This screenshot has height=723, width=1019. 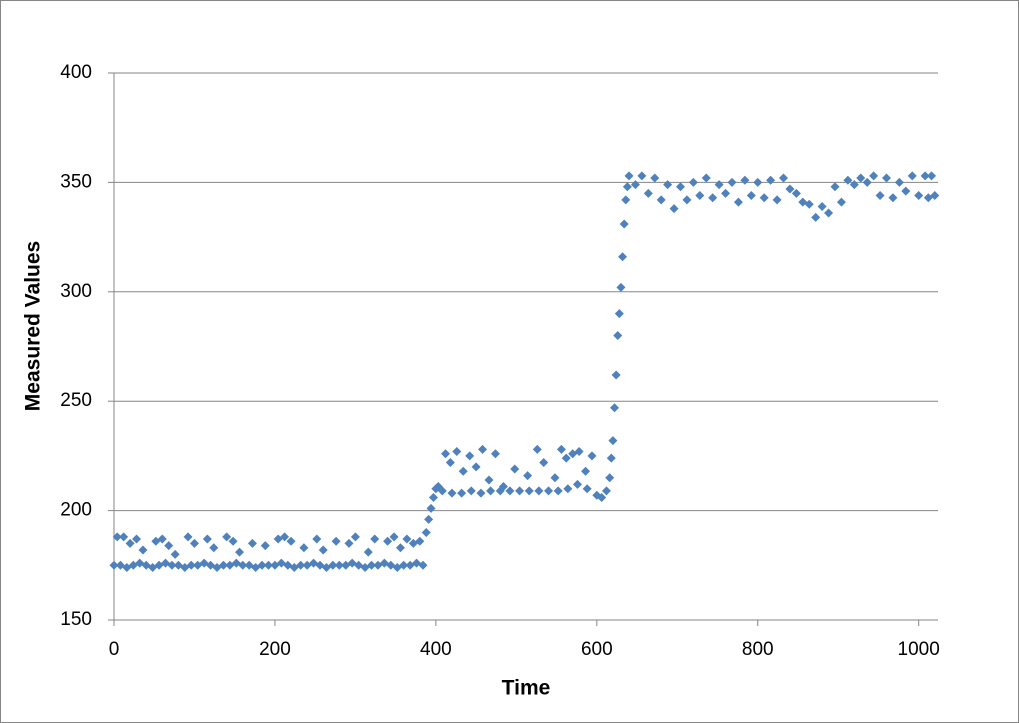 I want to click on y-tick-label: 300, so click(x=76, y=291).